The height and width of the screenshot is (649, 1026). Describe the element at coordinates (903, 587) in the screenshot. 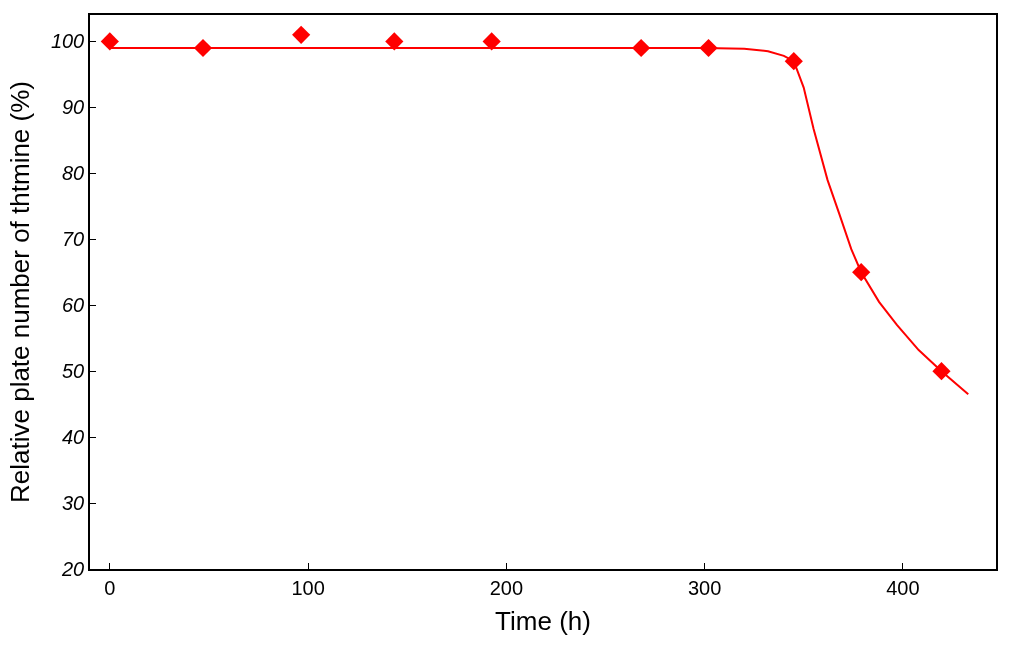

I see `x-tick-label: 400` at that location.